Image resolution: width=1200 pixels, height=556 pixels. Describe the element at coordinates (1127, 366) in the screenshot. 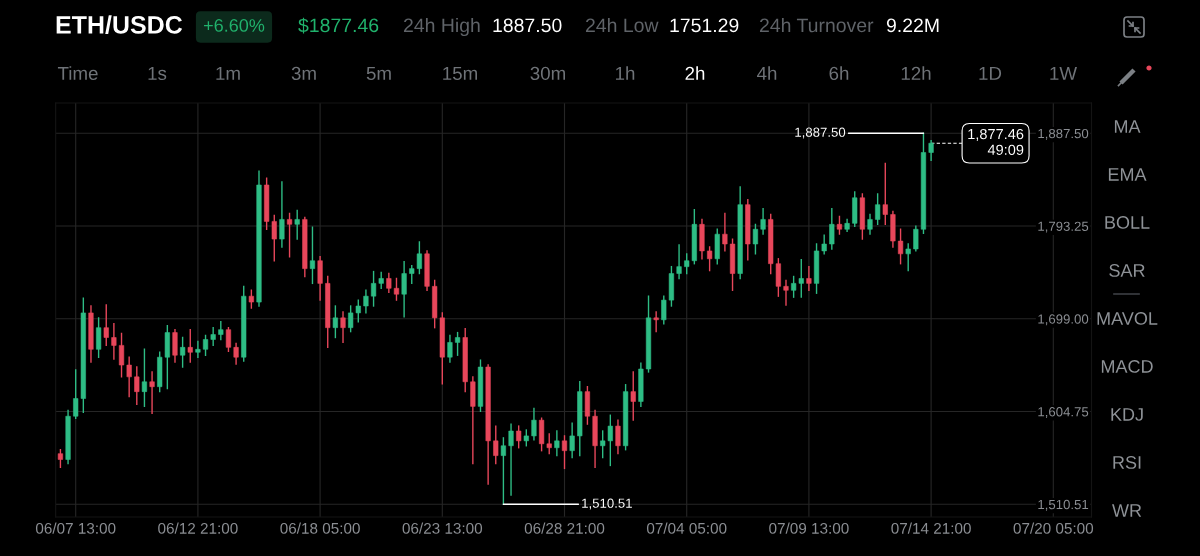

I see `text: MACD` at that location.